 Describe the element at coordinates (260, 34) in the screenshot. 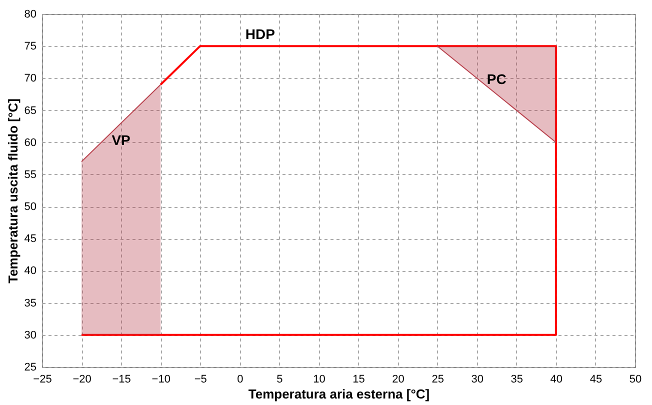

I see `series-label: HDP` at that location.